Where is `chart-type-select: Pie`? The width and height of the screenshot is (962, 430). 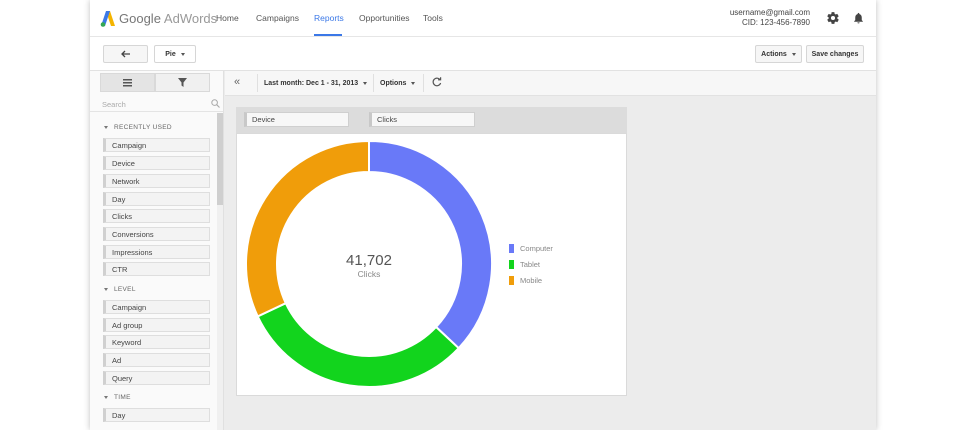
chart-type-select: Pie is located at coordinates (175, 54).